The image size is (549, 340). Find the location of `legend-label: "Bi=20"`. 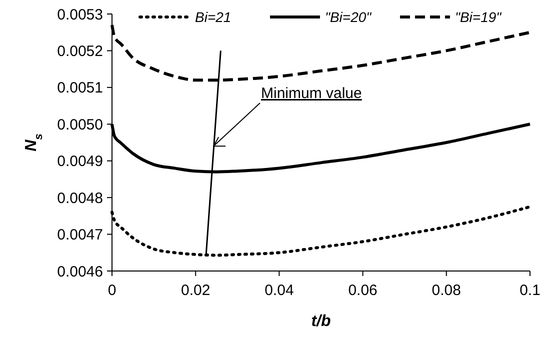

legend-label: "Bi=20" is located at coordinates (348, 16).